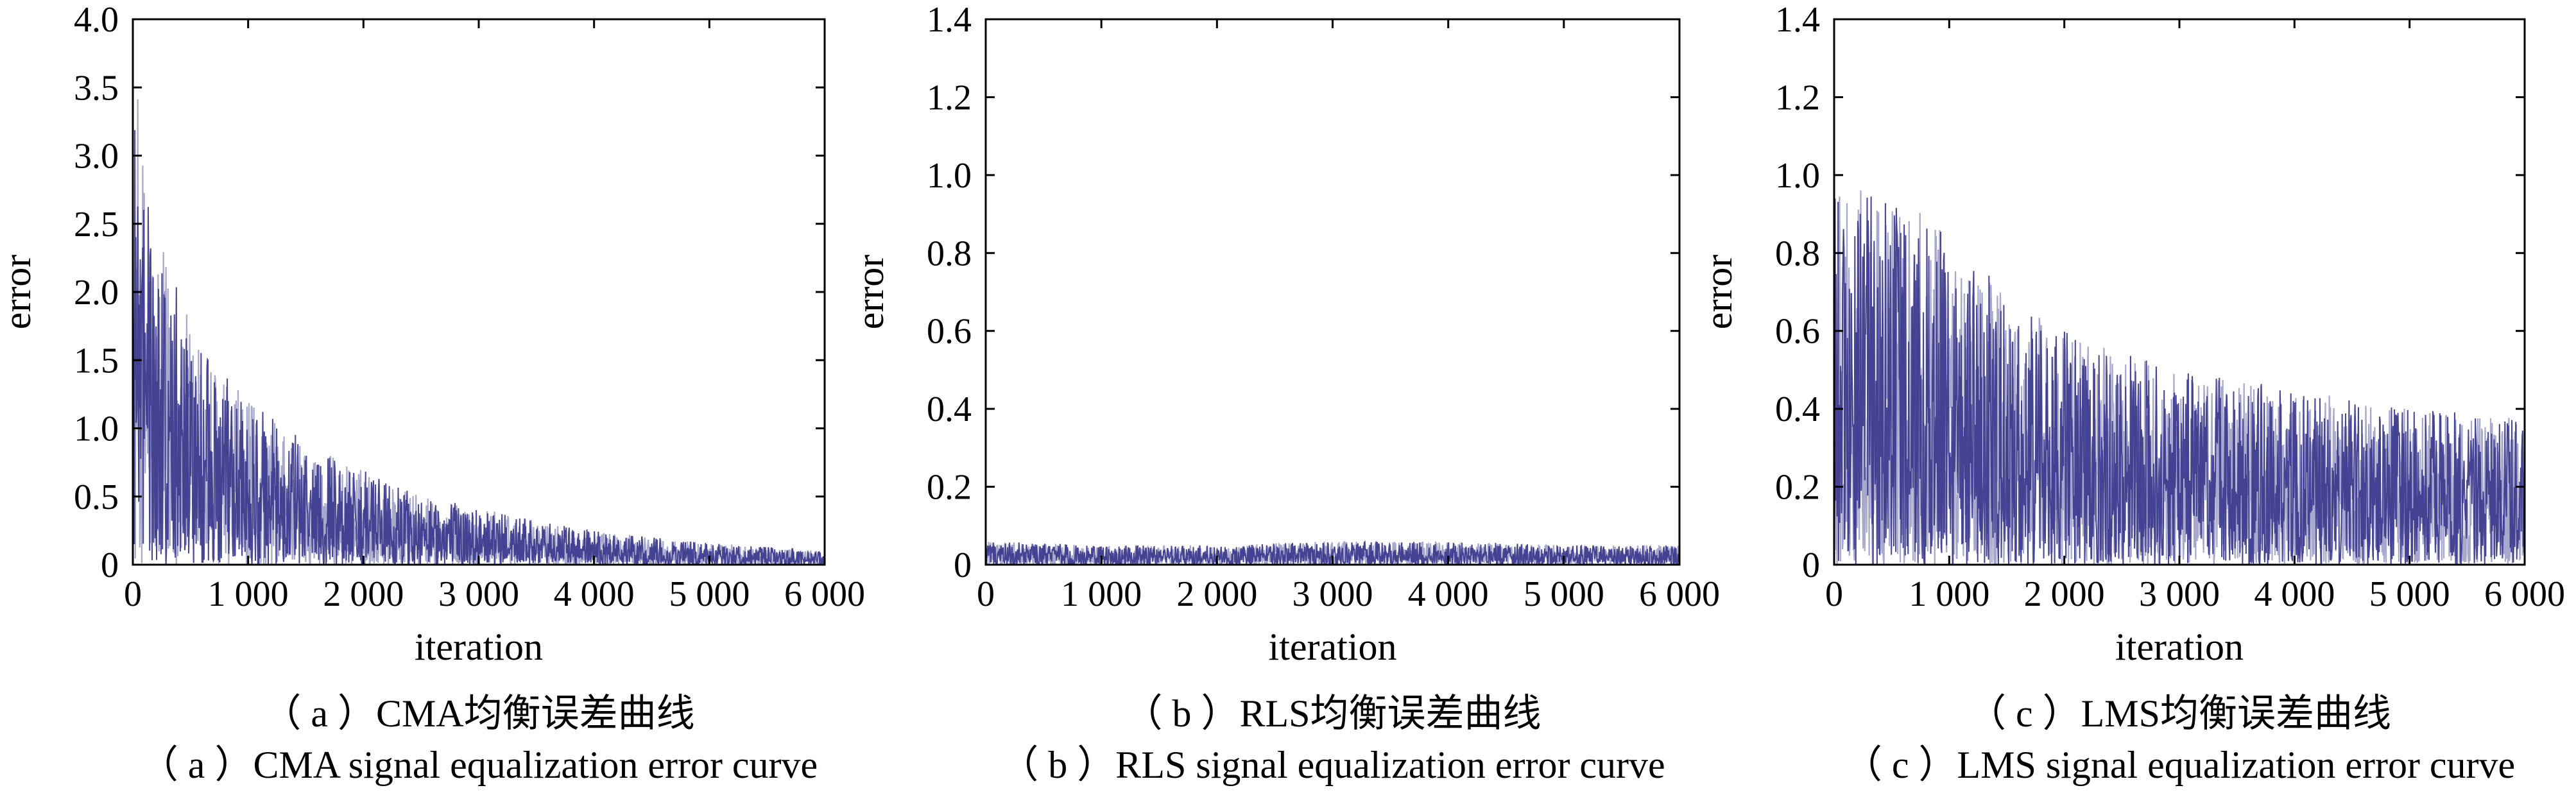 This screenshot has height=797, width=2576. Describe the element at coordinates (96, 293) in the screenshot. I see `y-tick-label: 2.0` at that location.